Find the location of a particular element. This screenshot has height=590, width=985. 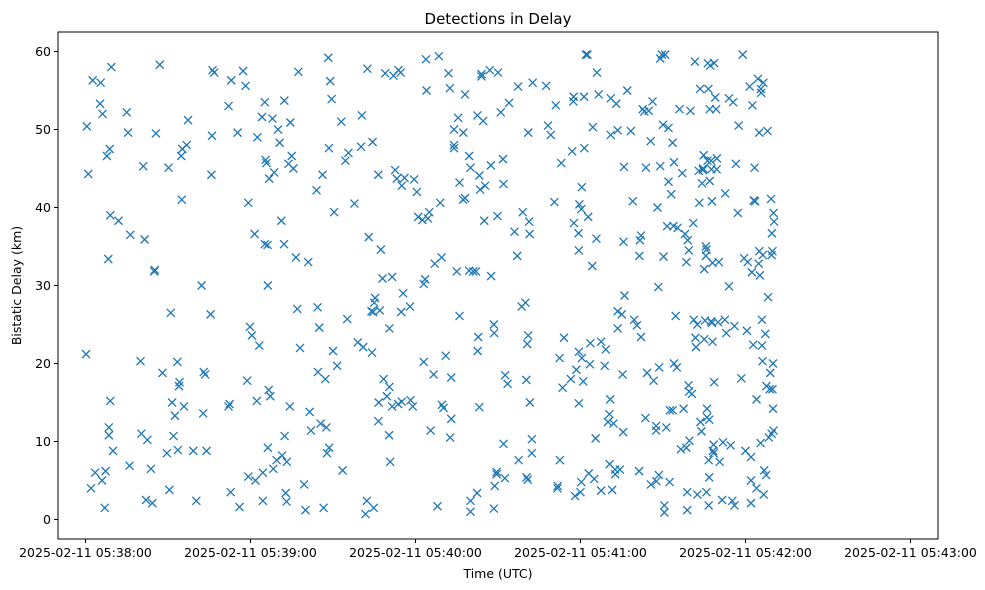

y-tick-label: 60 is located at coordinates (43, 51).